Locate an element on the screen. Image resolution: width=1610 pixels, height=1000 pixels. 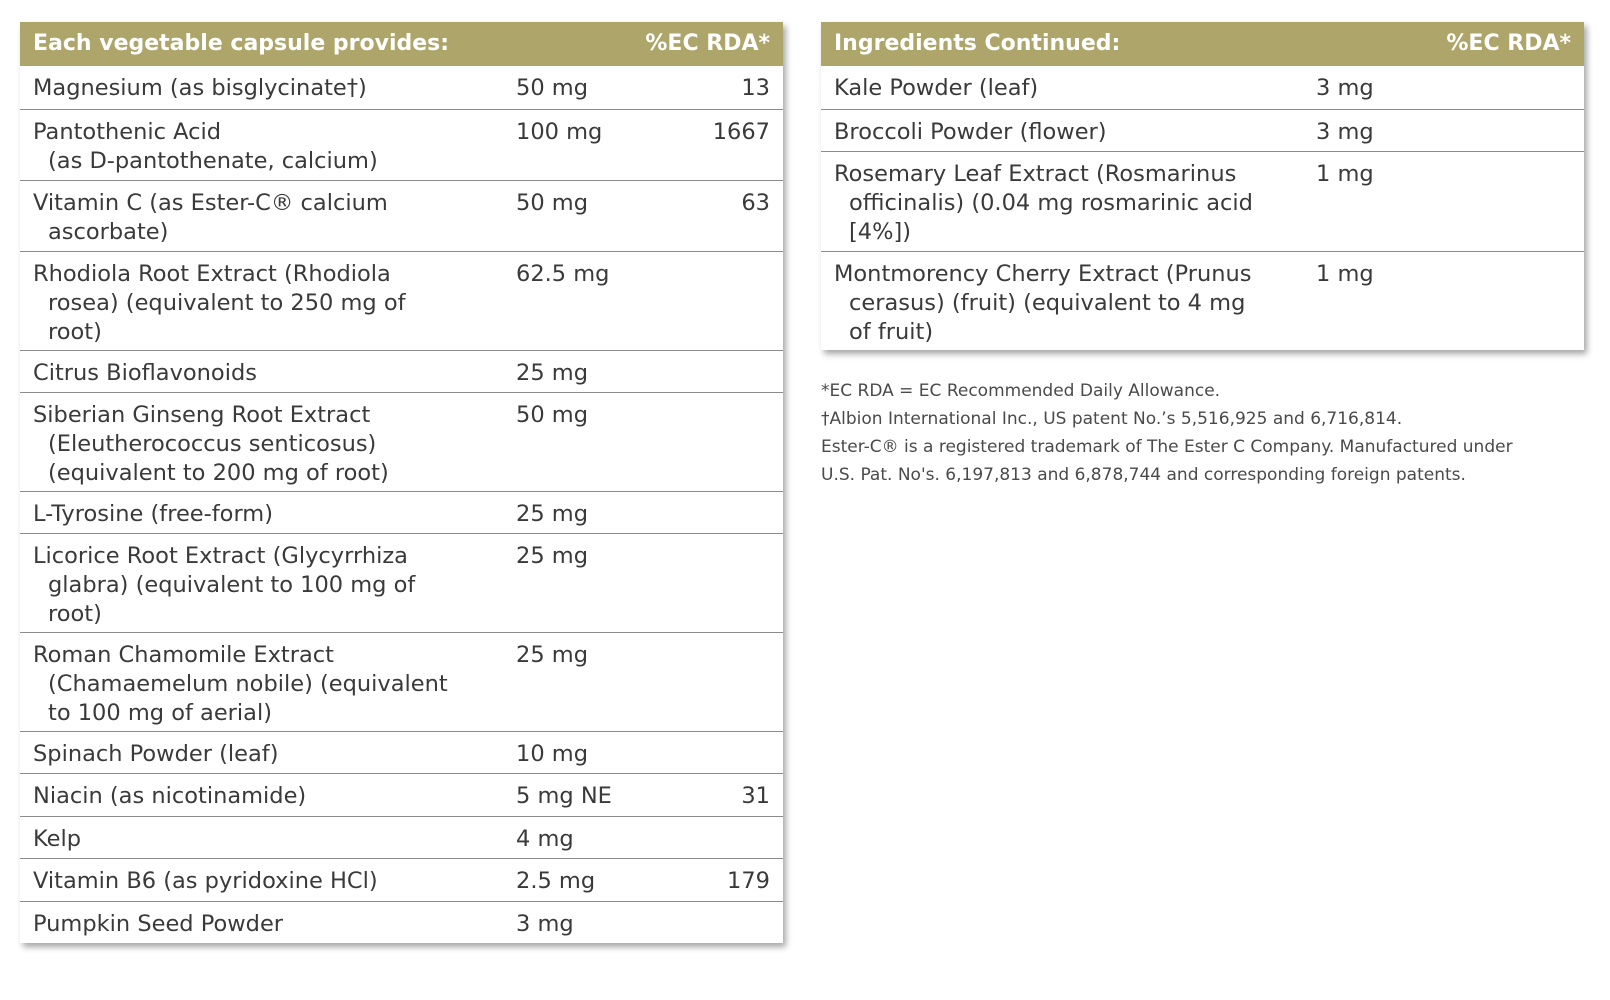
ingredient-name: Kelp is located at coordinates (57, 839).